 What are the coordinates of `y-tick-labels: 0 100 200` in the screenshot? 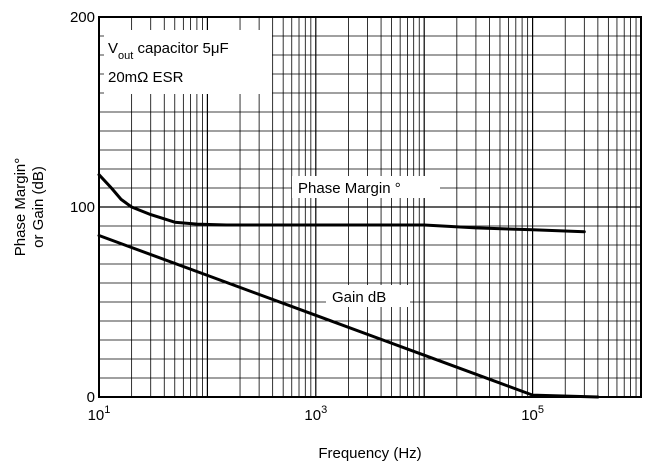 It's located at (82, 207).